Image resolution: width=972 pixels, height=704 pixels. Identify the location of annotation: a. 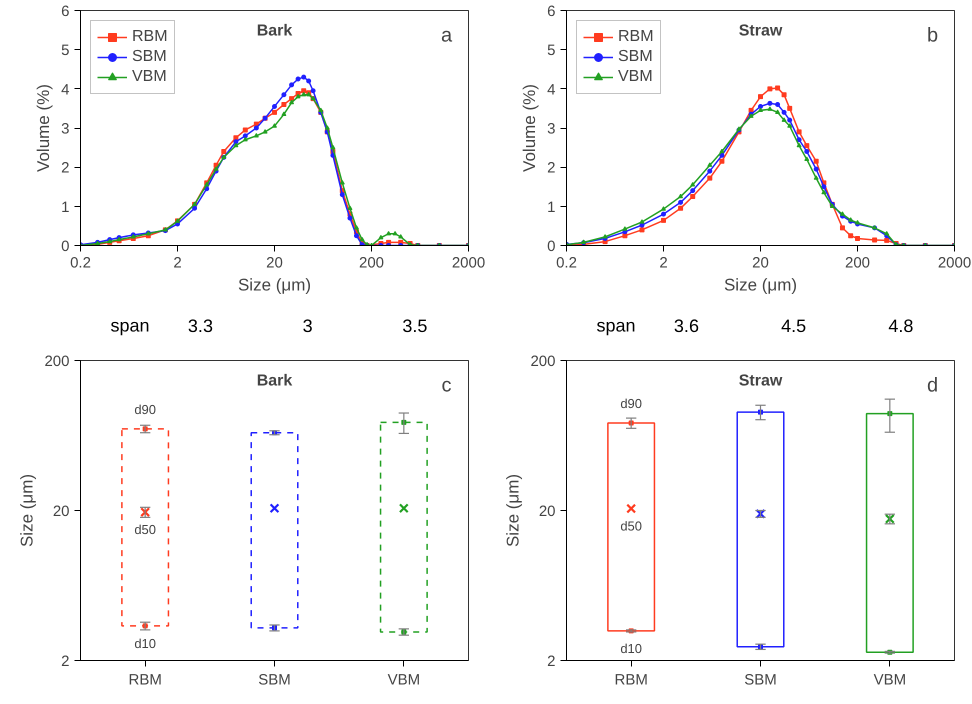
(446, 35).